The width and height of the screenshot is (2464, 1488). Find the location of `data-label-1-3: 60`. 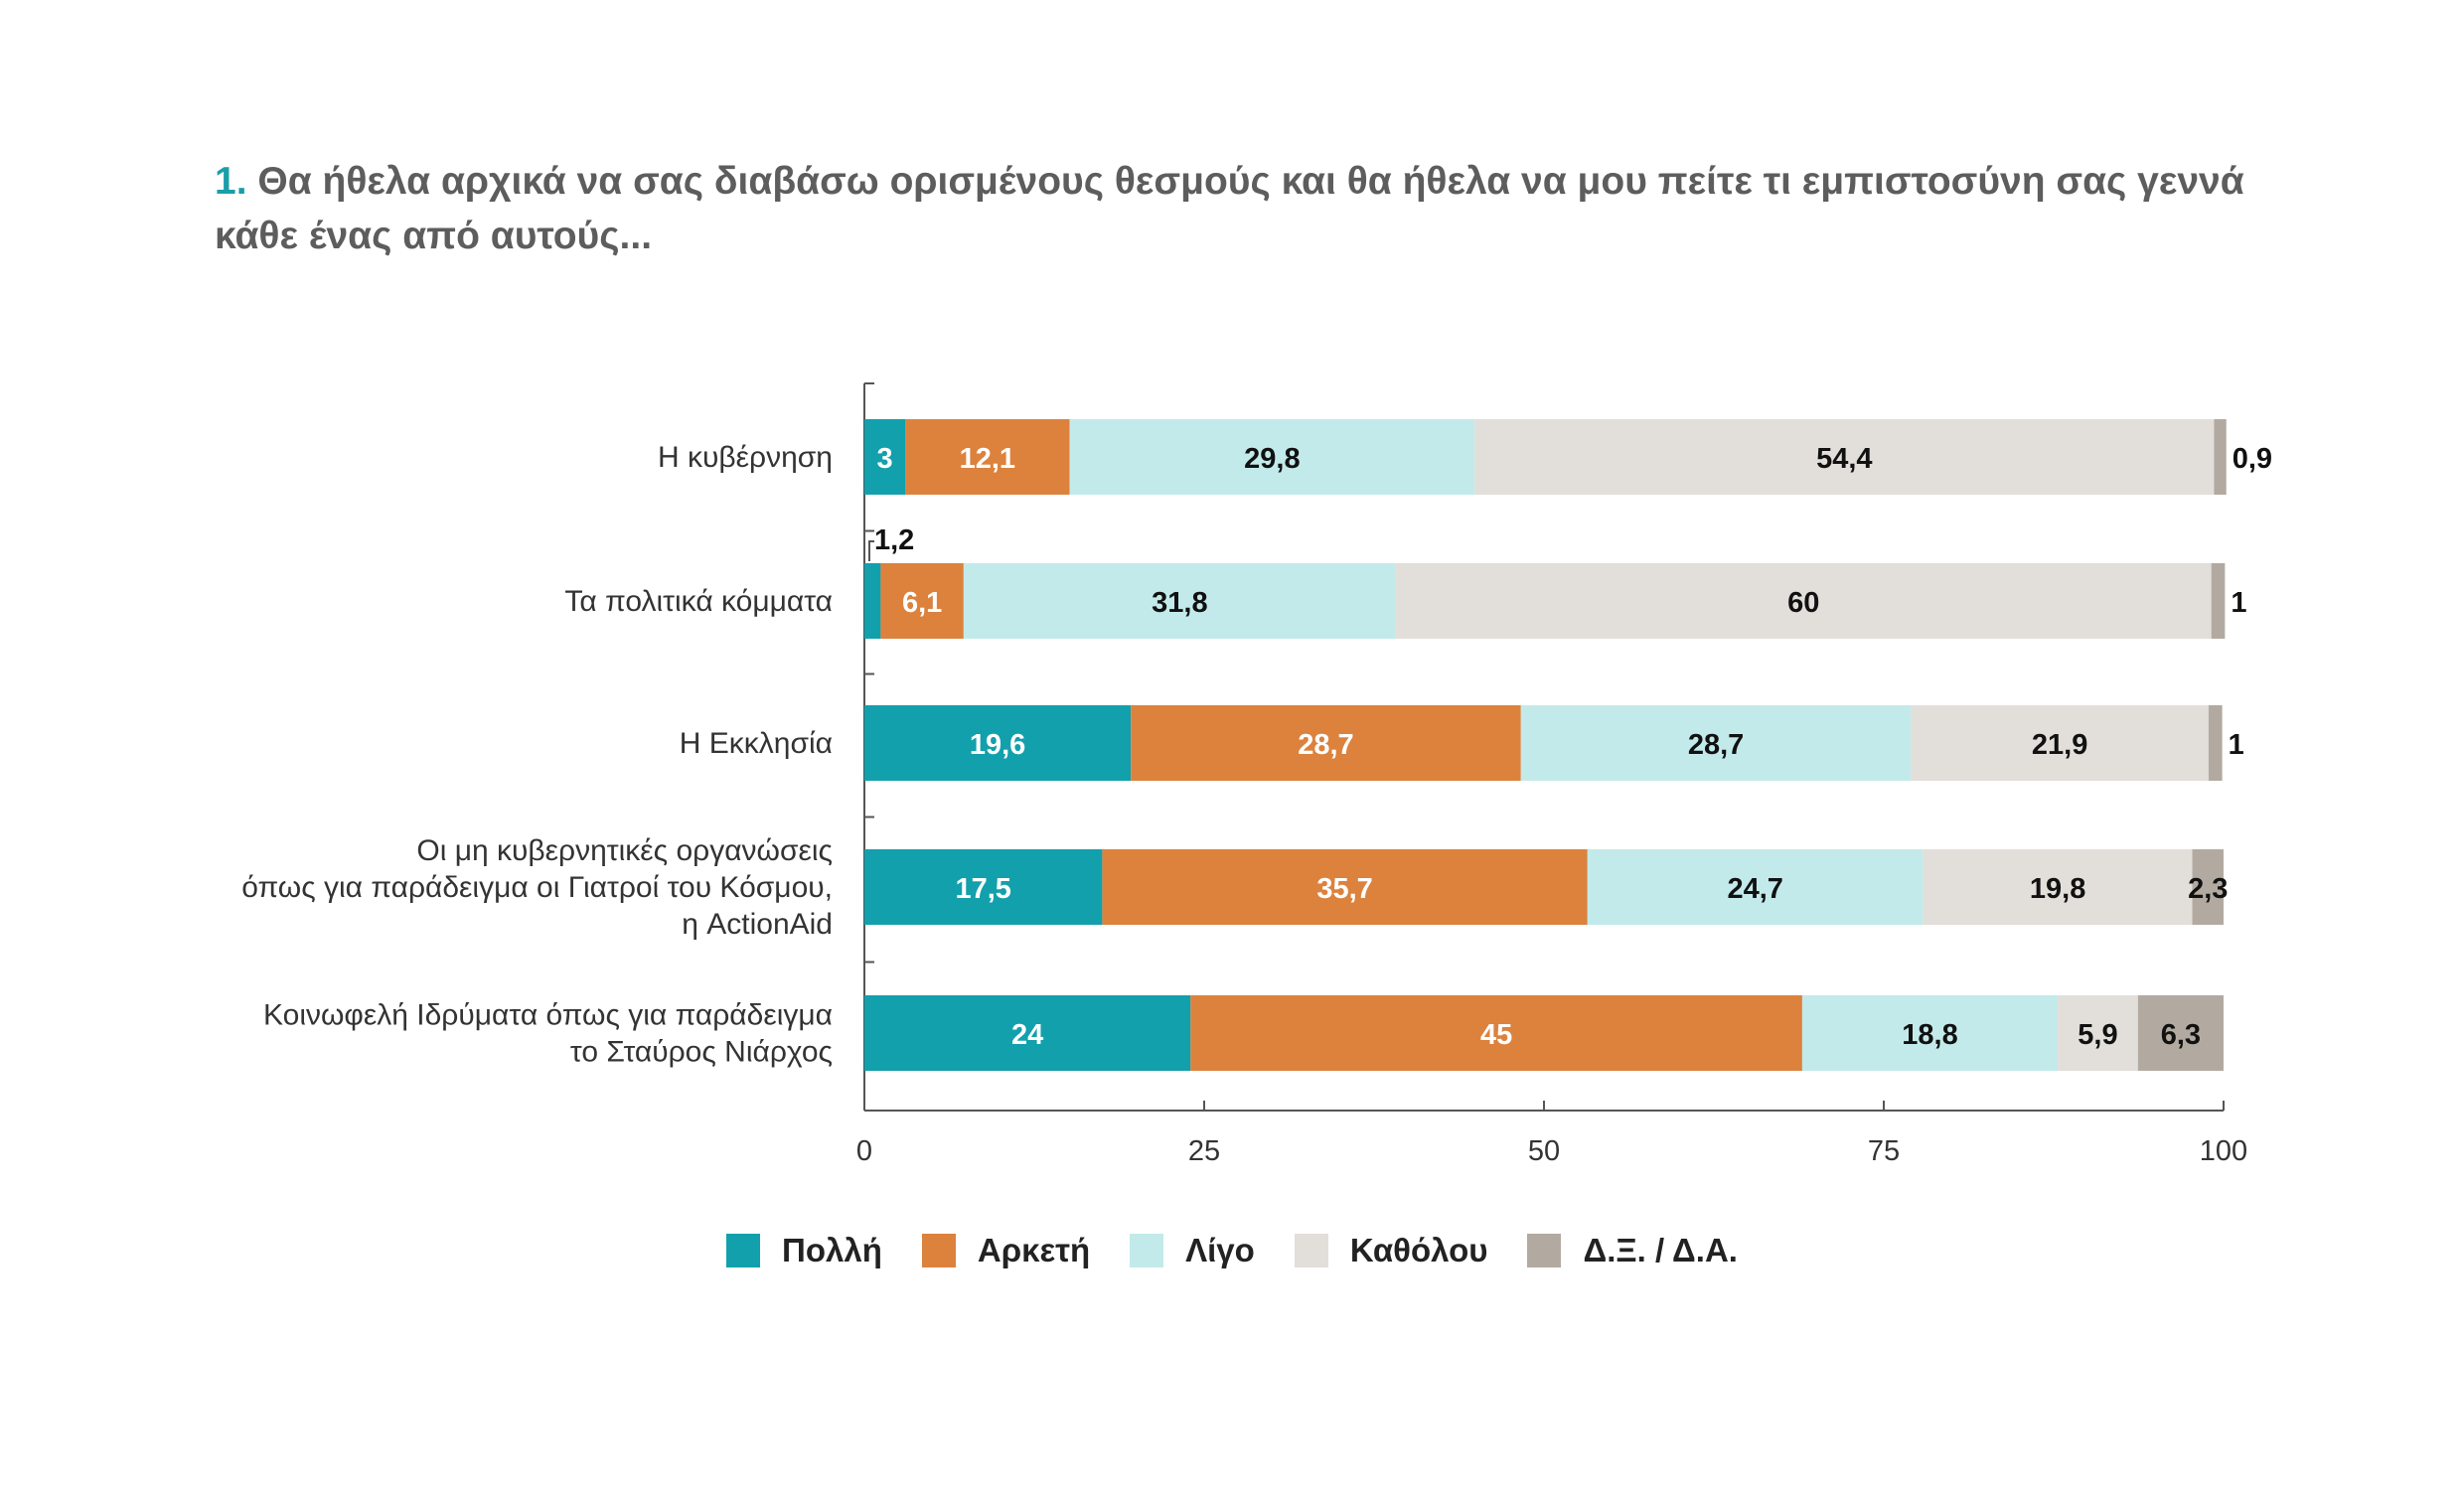

data-label-1-3: 60 is located at coordinates (1803, 603).